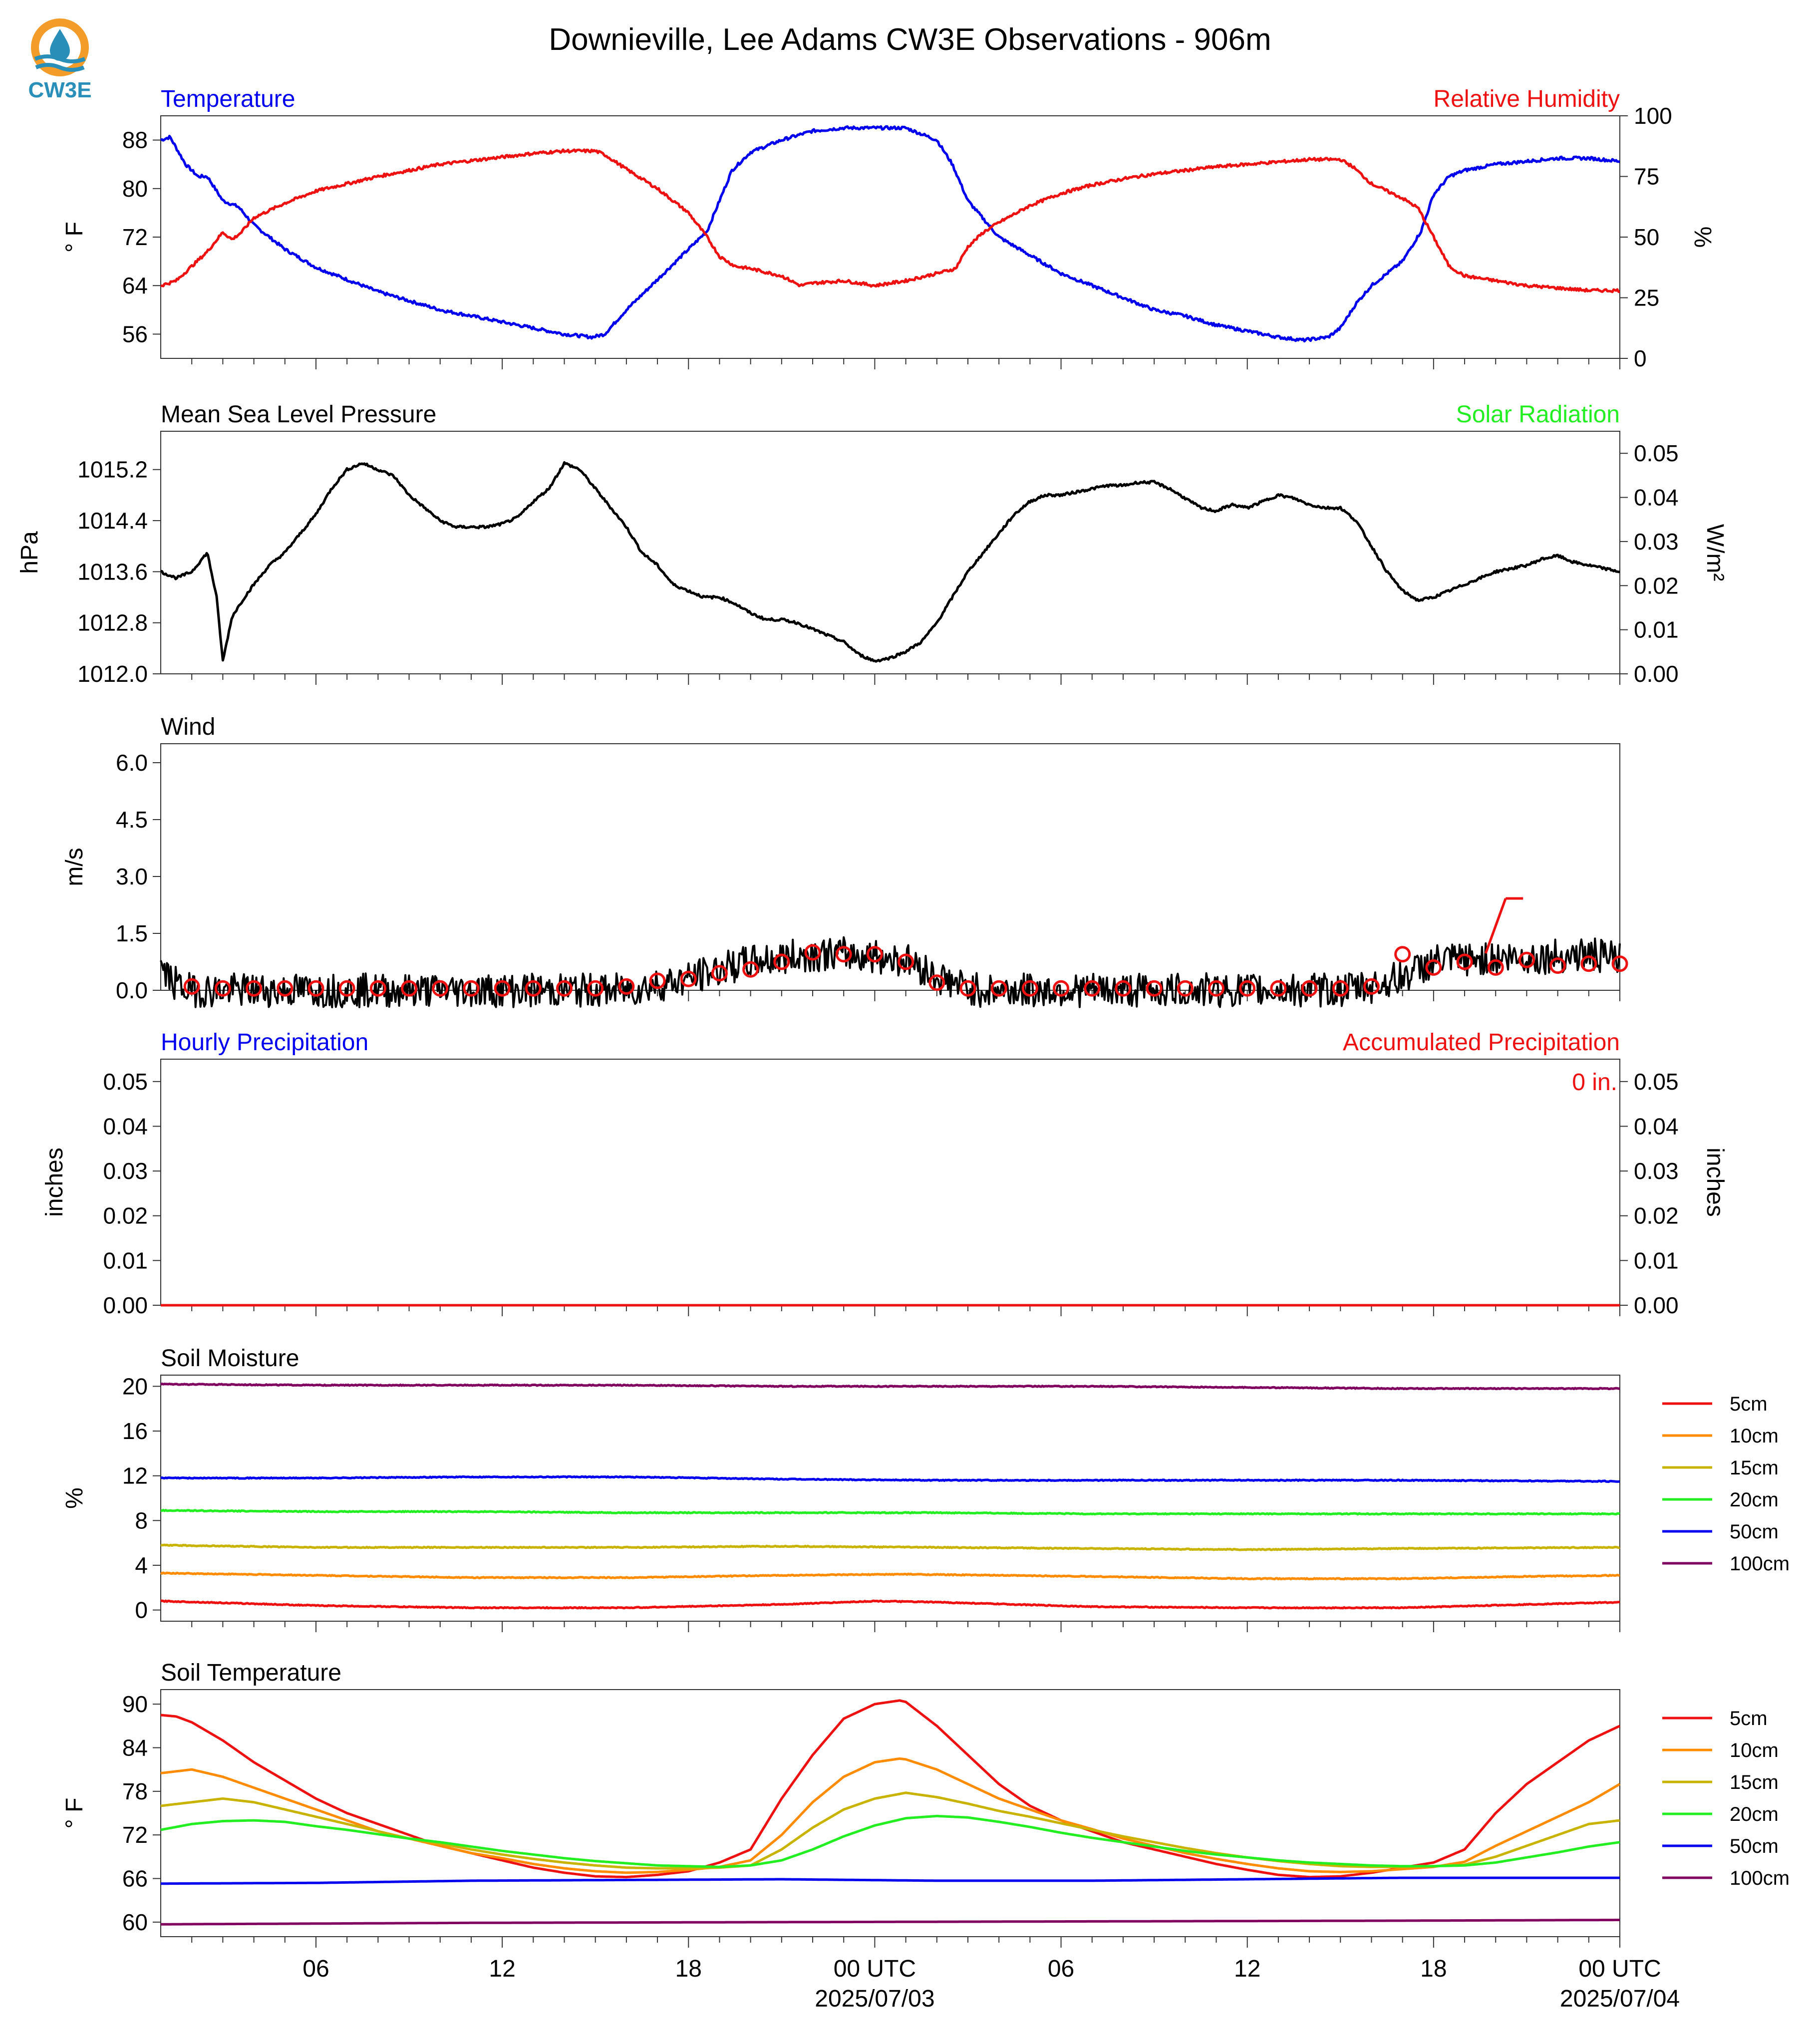 This screenshot has height=2028, width=1820. Describe the element at coordinates (1656, 1171) in the screenshot. I see `y-tick-label-right: 0.03` at that location.